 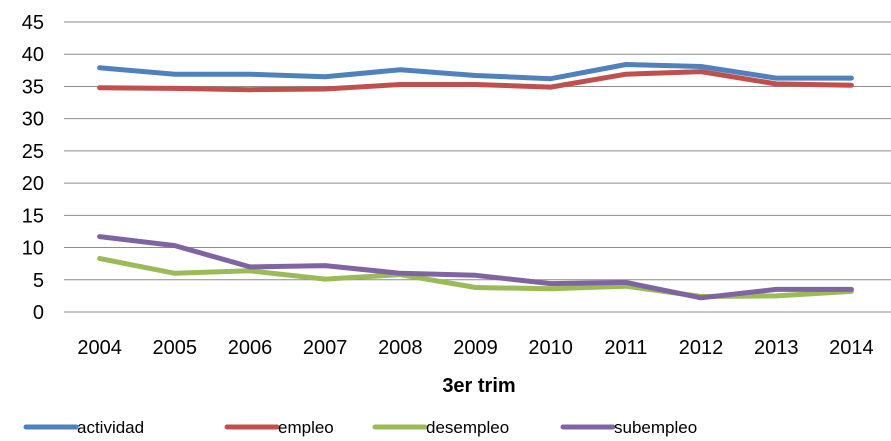 I want to click on series-line-empleo, so click(x=475, y=81).